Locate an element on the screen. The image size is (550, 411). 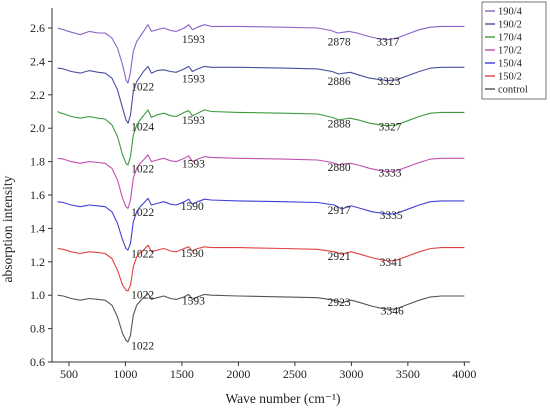
y-tick-label: 1.0 is located at coordinates (37, 295).